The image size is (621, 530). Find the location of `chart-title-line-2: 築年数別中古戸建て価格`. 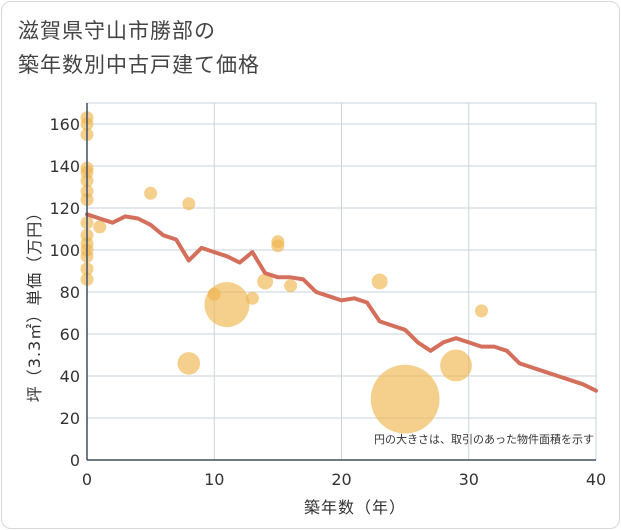

chart-title-line-2: 築年数別中古戸建て価格 is located at coordinates (139, 65).